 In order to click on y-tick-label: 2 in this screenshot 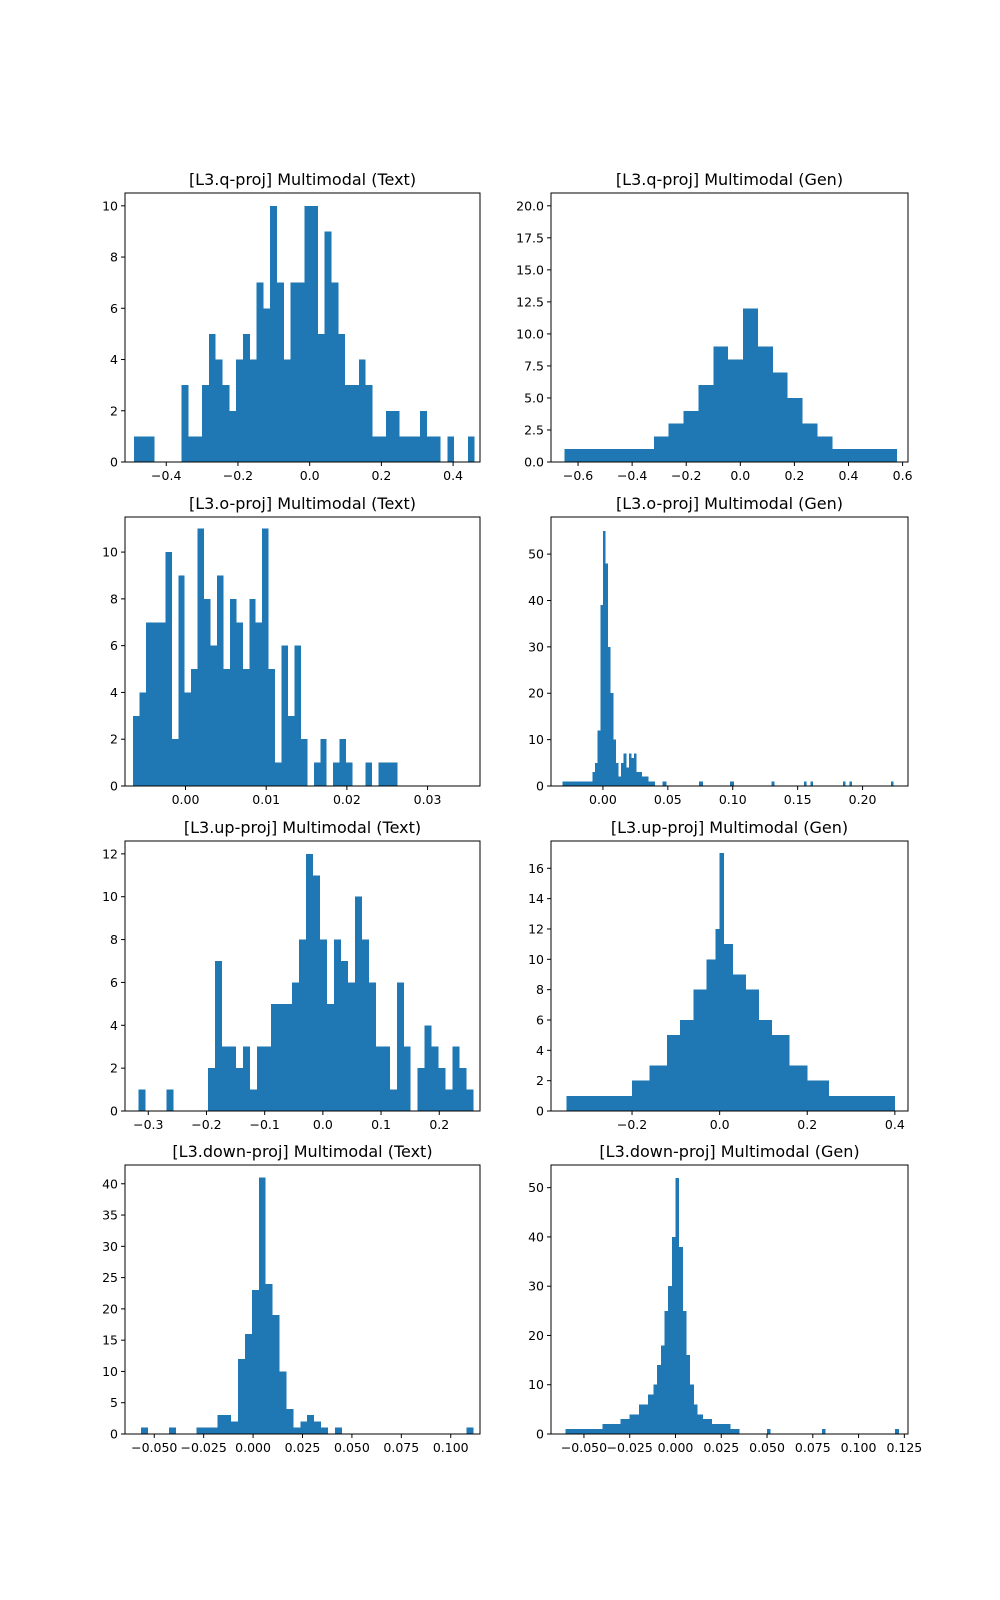, I will do `click(114, 739)`.